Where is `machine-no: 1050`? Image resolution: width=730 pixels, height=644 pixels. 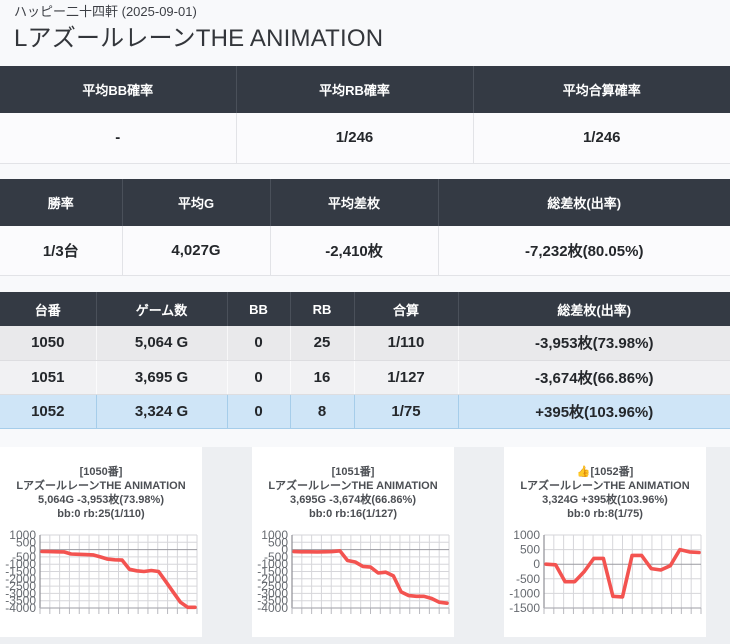 machine-no: 1050 is located at coordinates (48, 343).